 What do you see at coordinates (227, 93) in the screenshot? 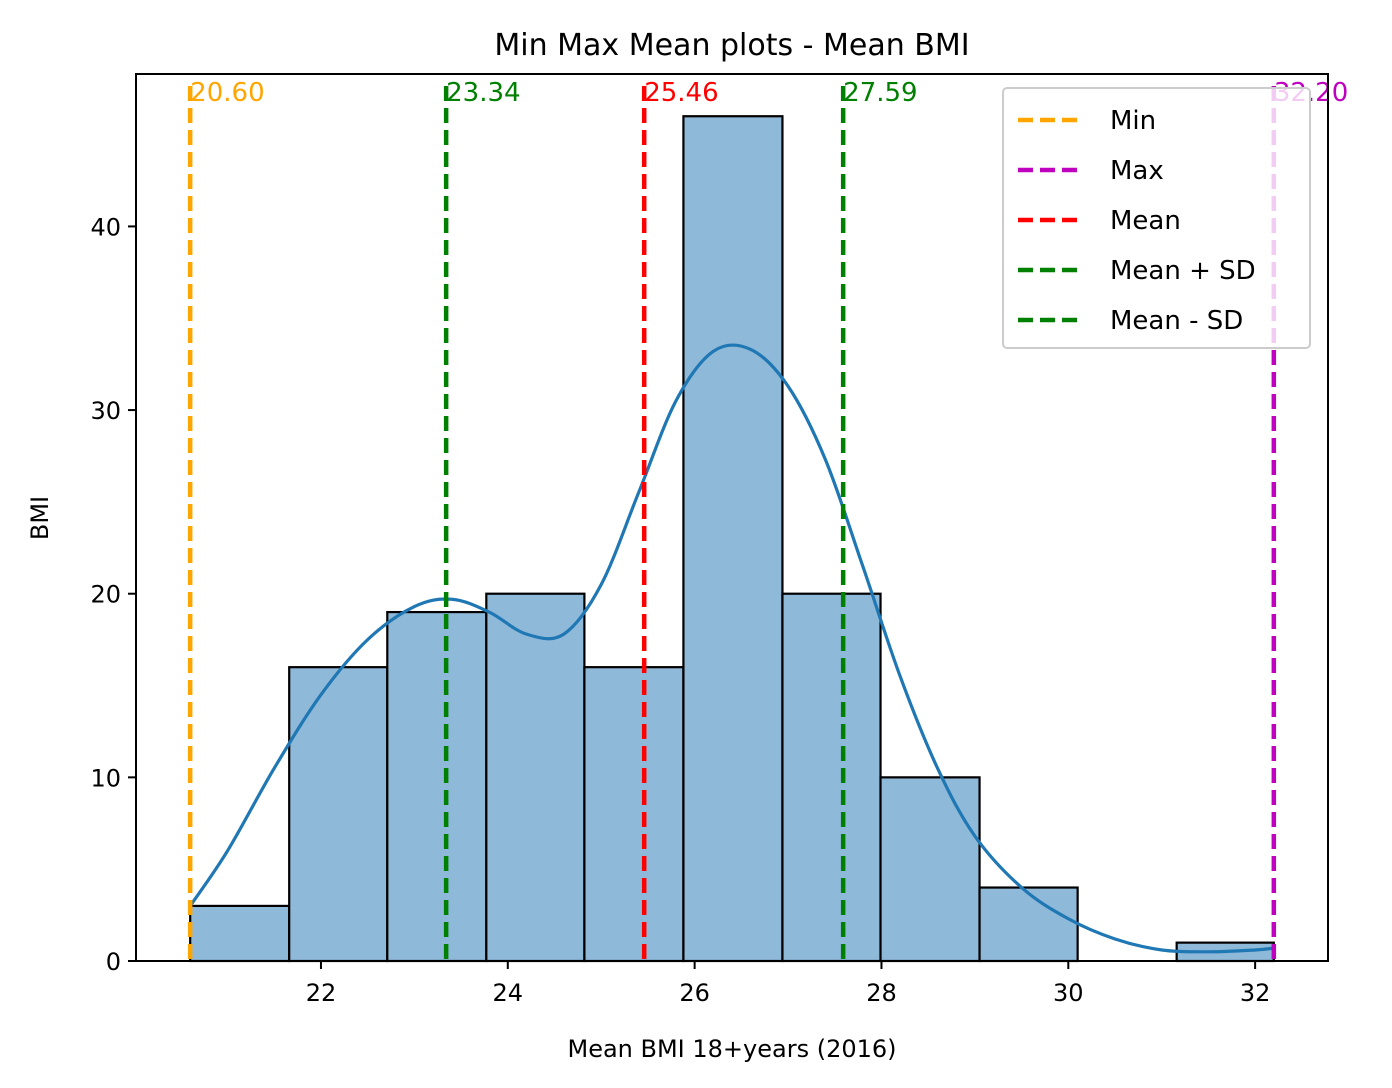
I see `reference-label-0: 20.60` at bounding box center [227, 93].